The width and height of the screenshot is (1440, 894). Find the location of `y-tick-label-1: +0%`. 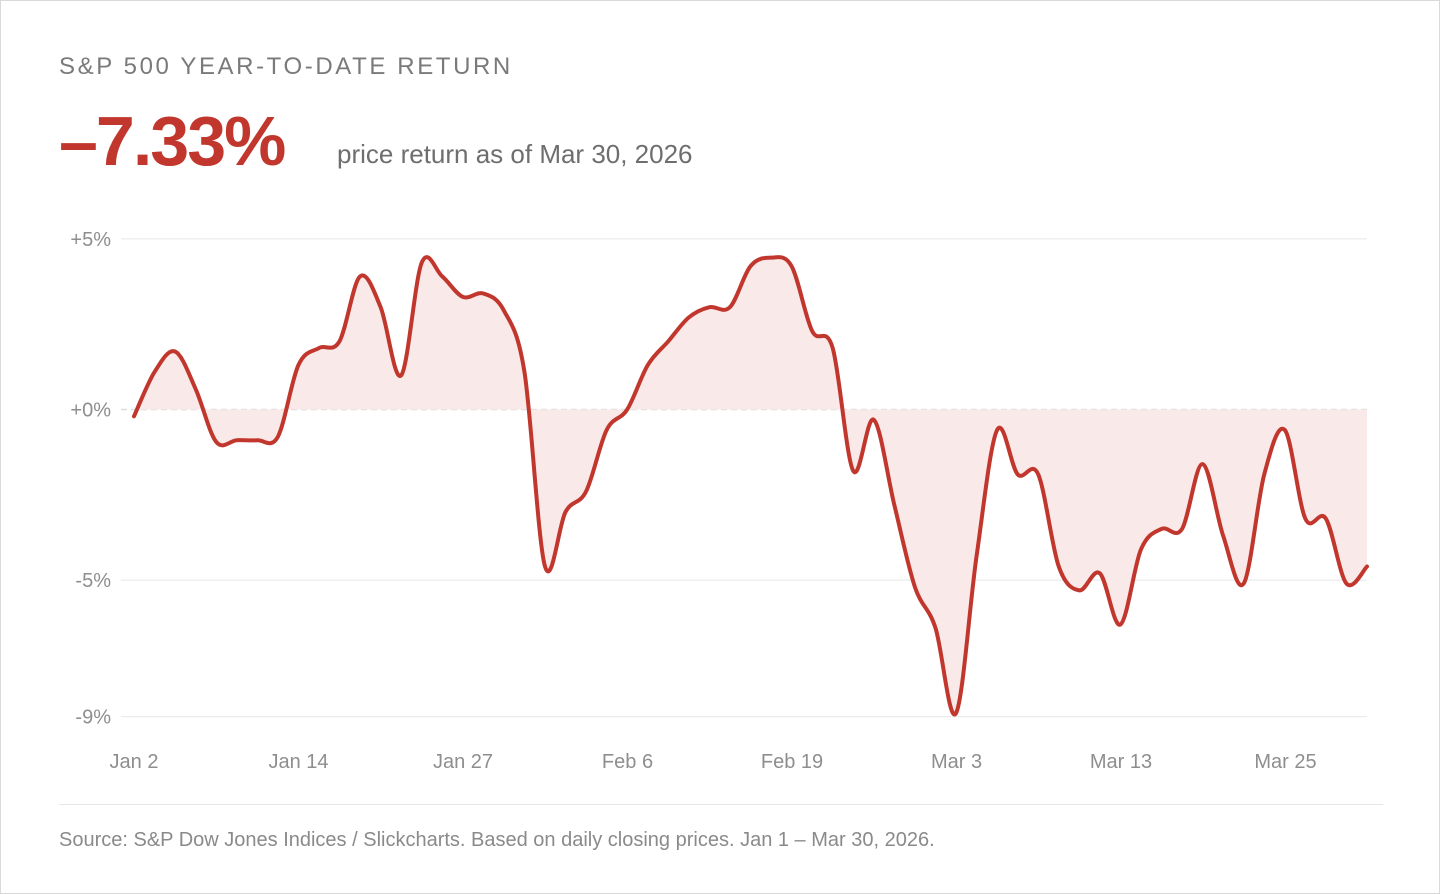

y-tick-label-1: +0% is located at coordinates (90, 411).